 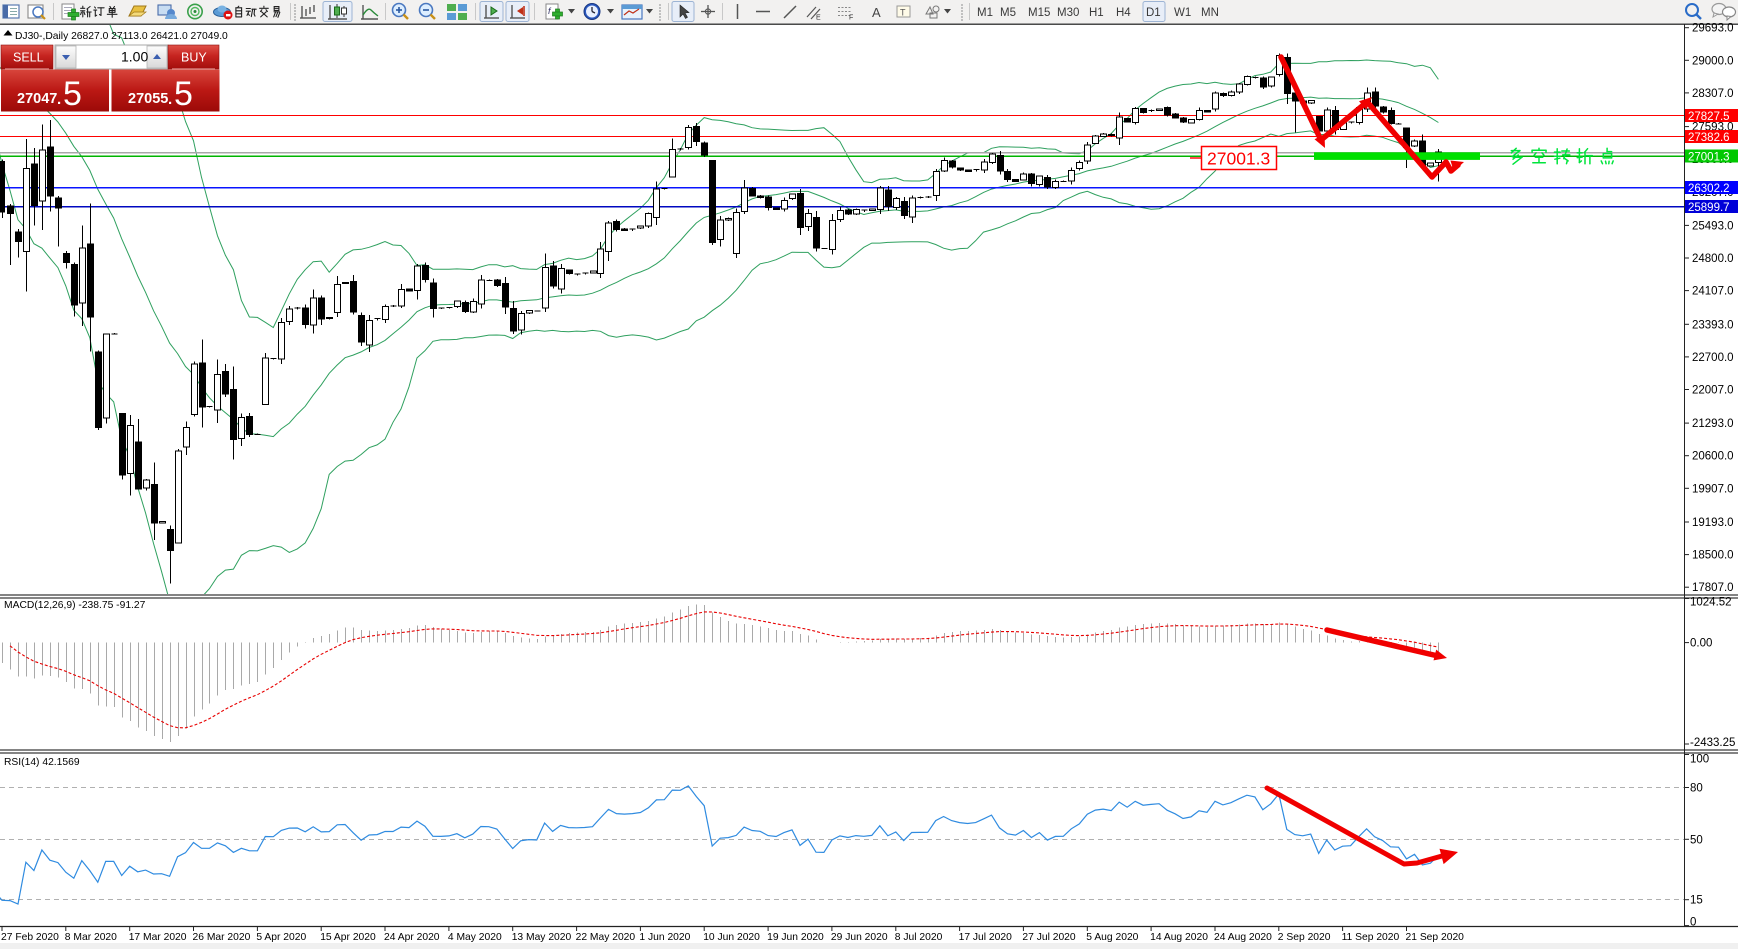 What do you see at coordinates (1713, 588) in the screenshot?
I see `svg-text: 17807.0` at bounding box center [1713, 588].